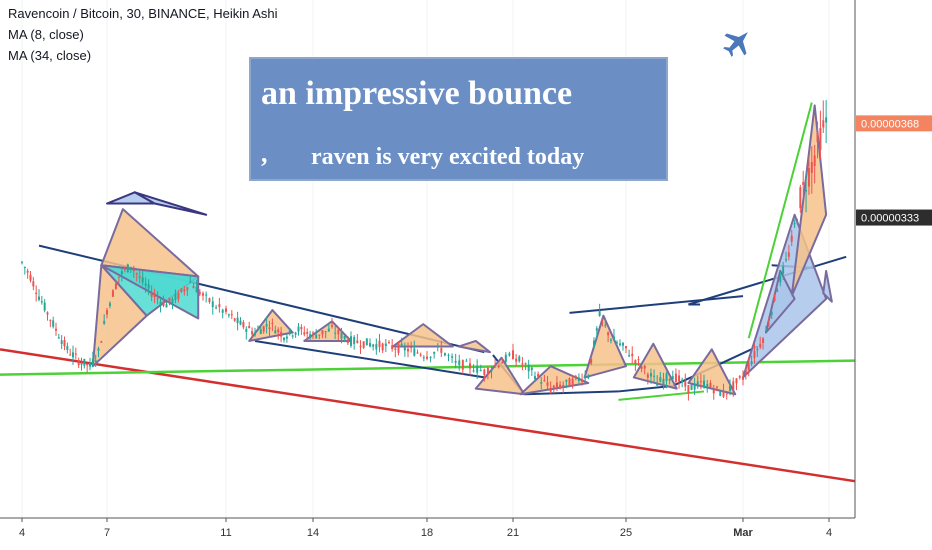 The image size is (932, 550). What do you see at coordinates (894, 123) in the screenshot?
I see `price-tag-ma` at bounding box center [894, 123].